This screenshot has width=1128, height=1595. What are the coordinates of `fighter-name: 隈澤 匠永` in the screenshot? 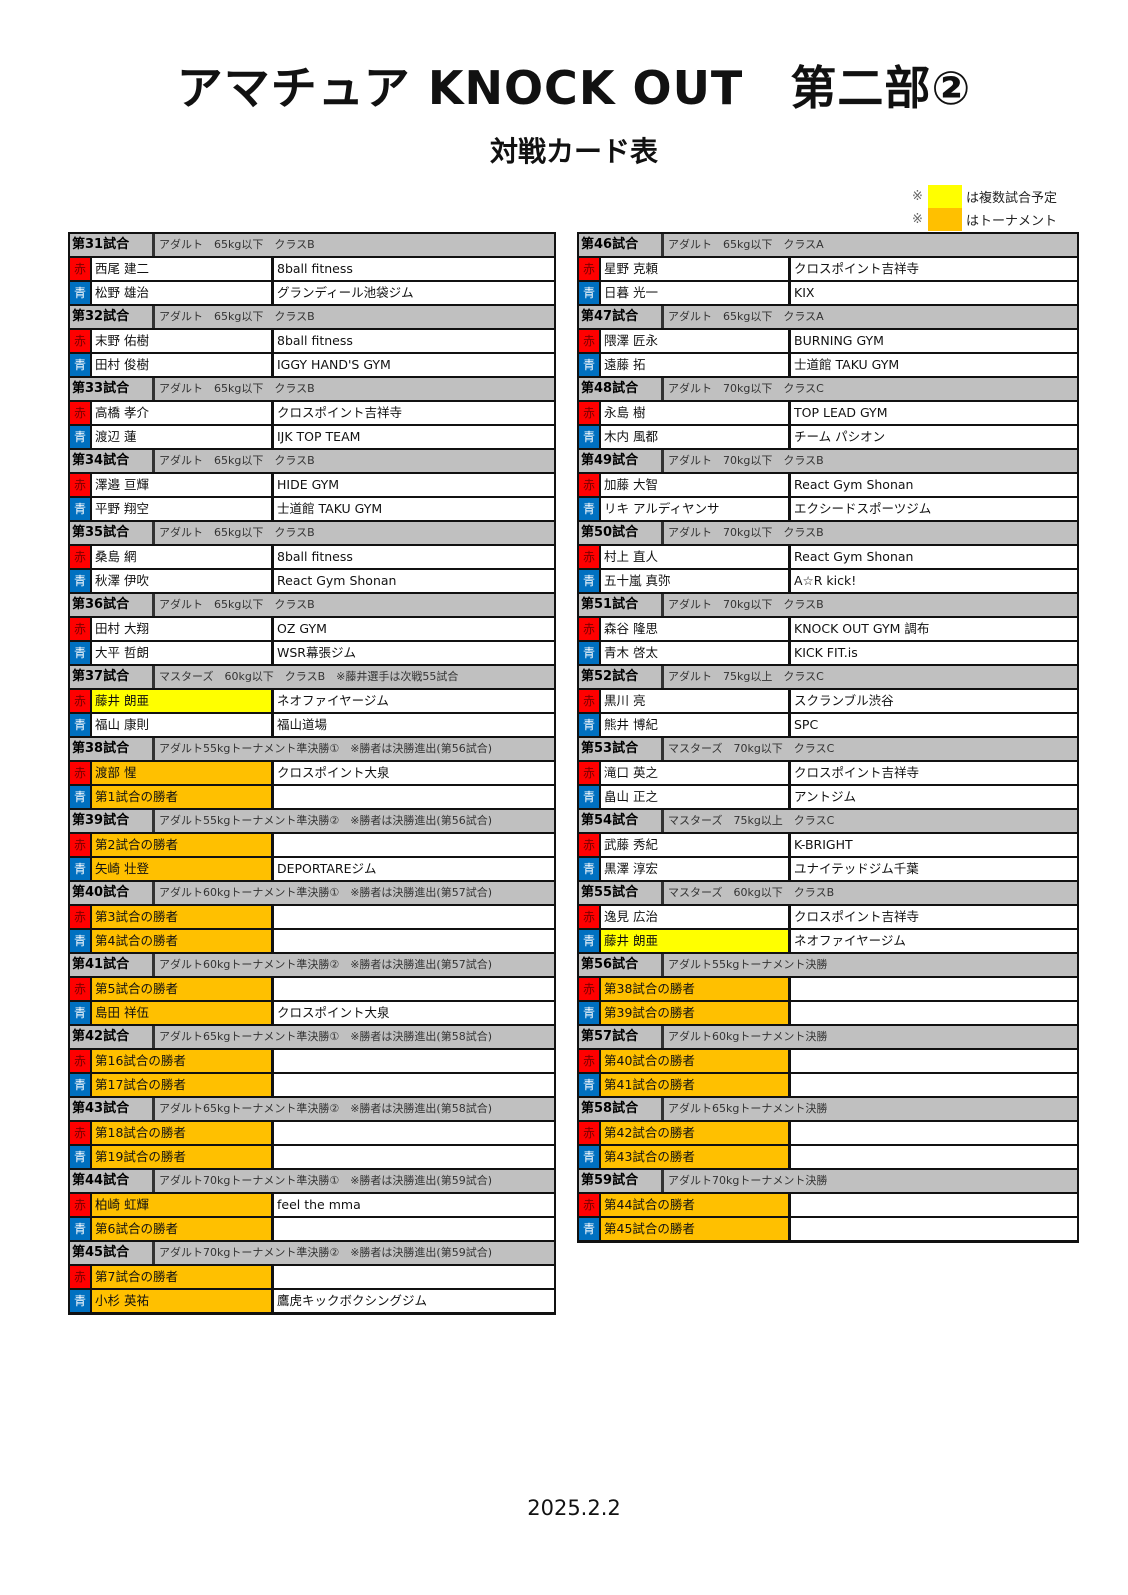 It's located at (696, 341).